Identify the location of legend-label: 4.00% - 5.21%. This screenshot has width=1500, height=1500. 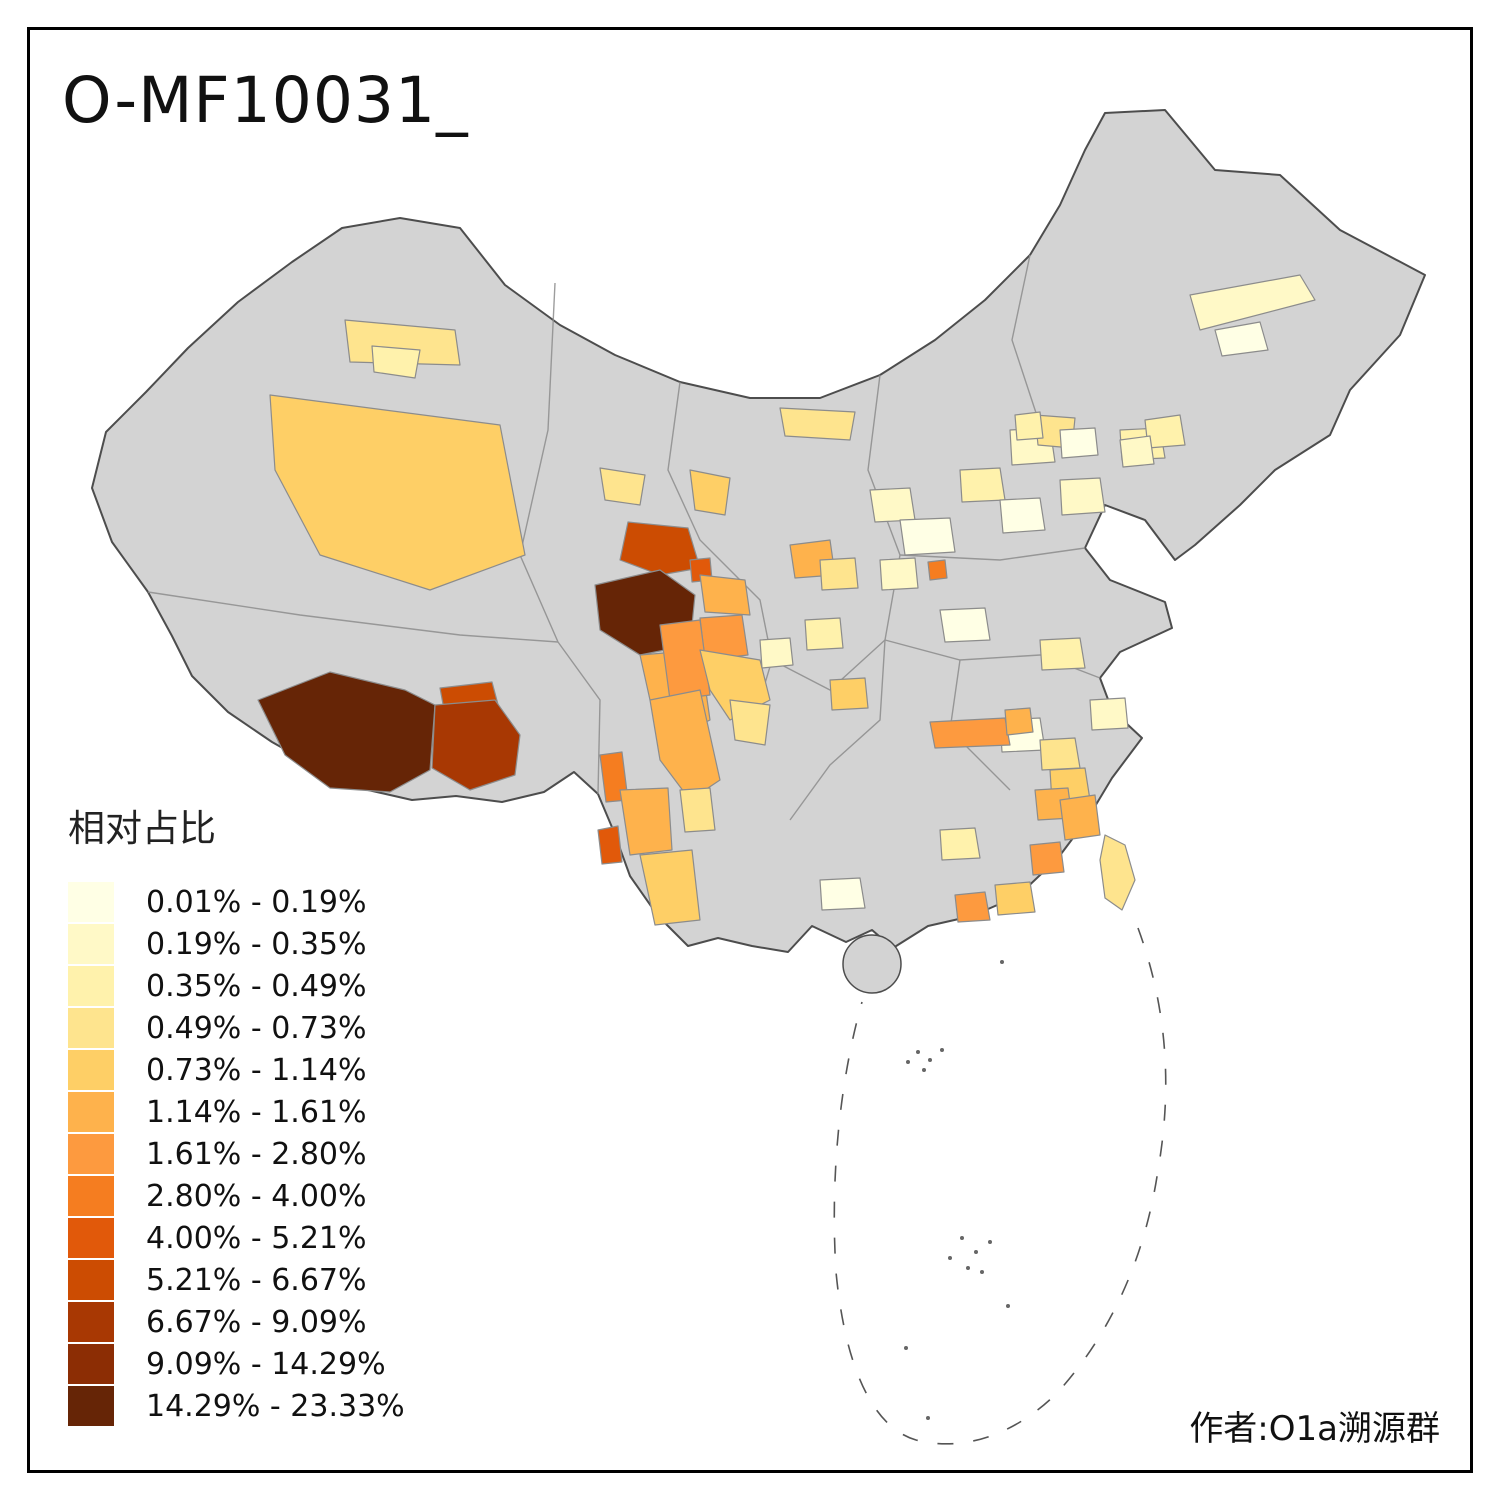
(256, 1238).